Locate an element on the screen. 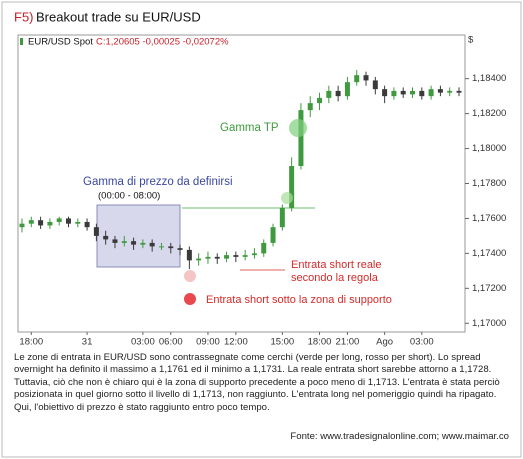  x-tick-label: Ago is located at coordinates (384, 342).